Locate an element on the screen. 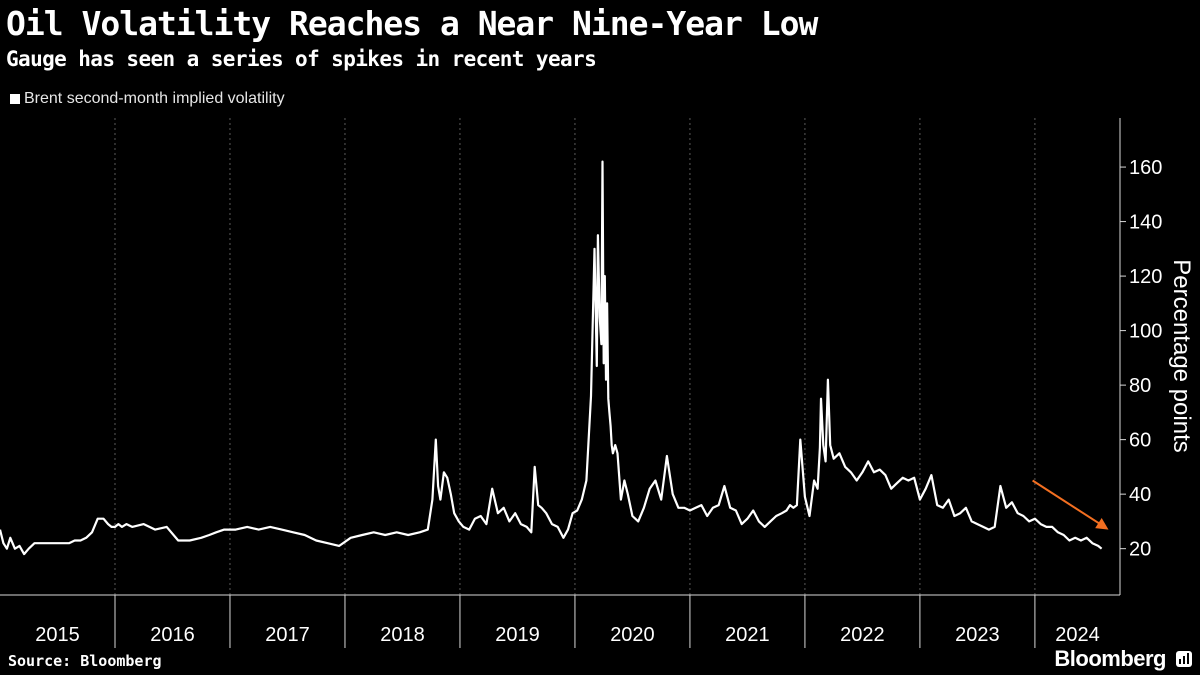  x-tick-label: 2015 is located at coordinates (57, 635).